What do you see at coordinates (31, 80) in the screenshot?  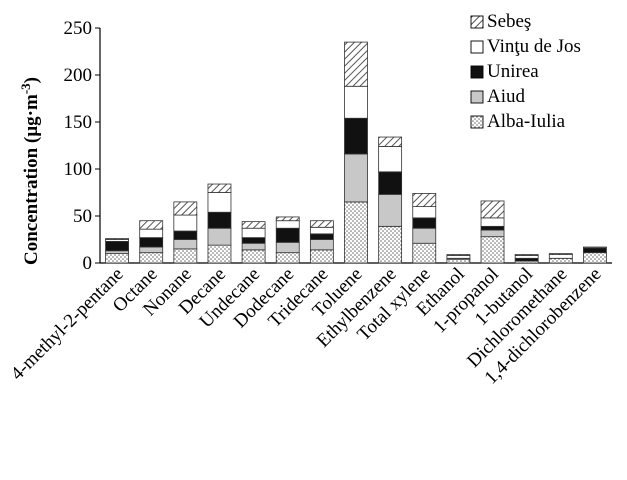 I see `y-axis-title-close: )` at bounding box center [31, 80].